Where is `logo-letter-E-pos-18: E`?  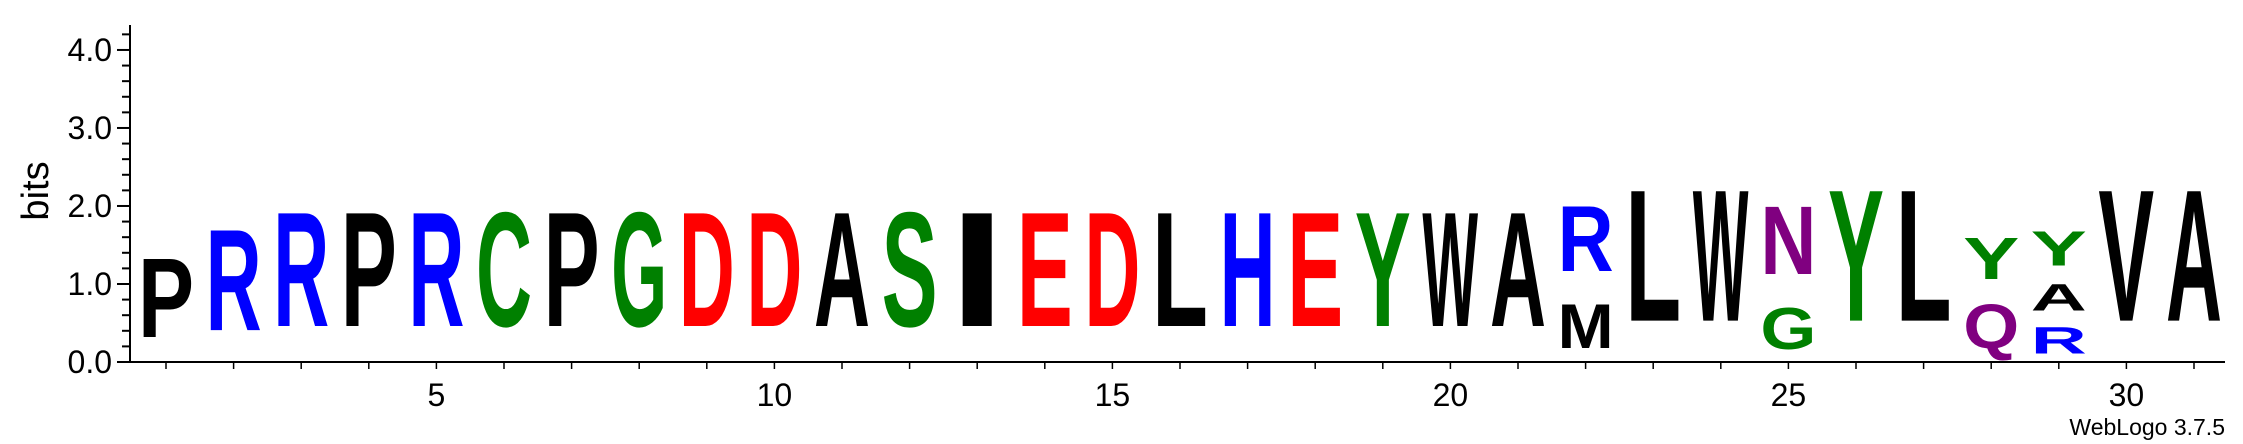
logo-letter-E-pos-18: E is located at coordinates (1315, 270).